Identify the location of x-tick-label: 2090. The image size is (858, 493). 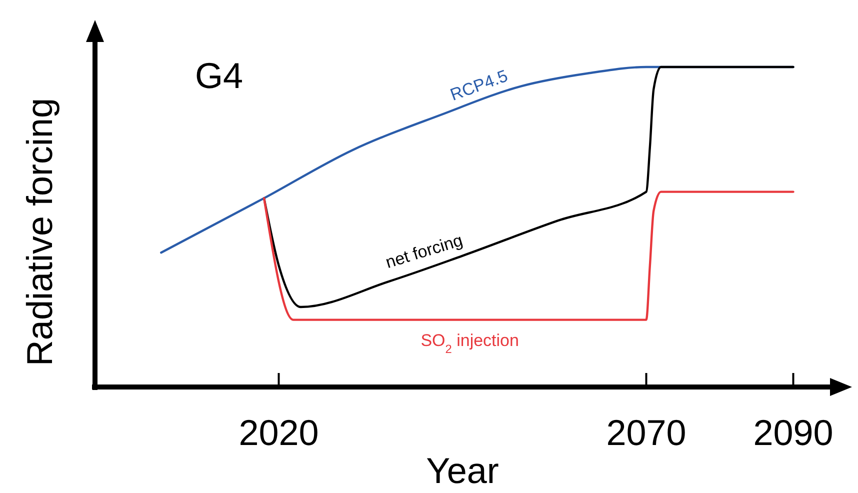
(793, 432).